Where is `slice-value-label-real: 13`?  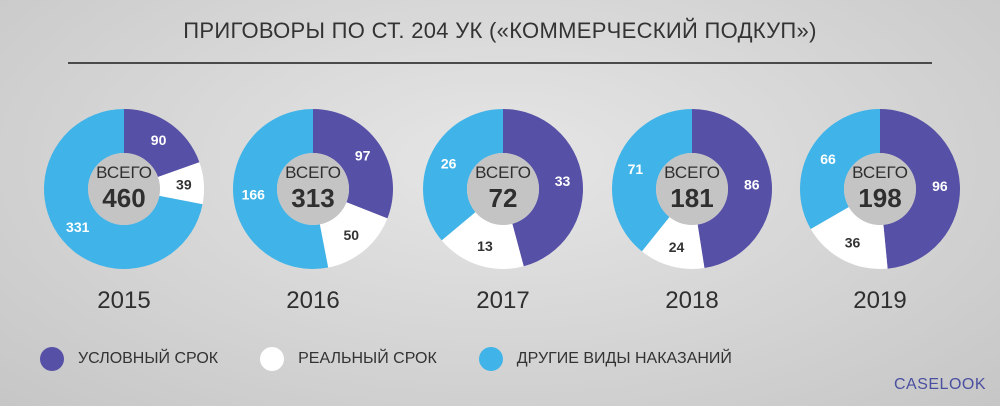
slice-value-label-real: 13 is located at coordinates (485, 246).